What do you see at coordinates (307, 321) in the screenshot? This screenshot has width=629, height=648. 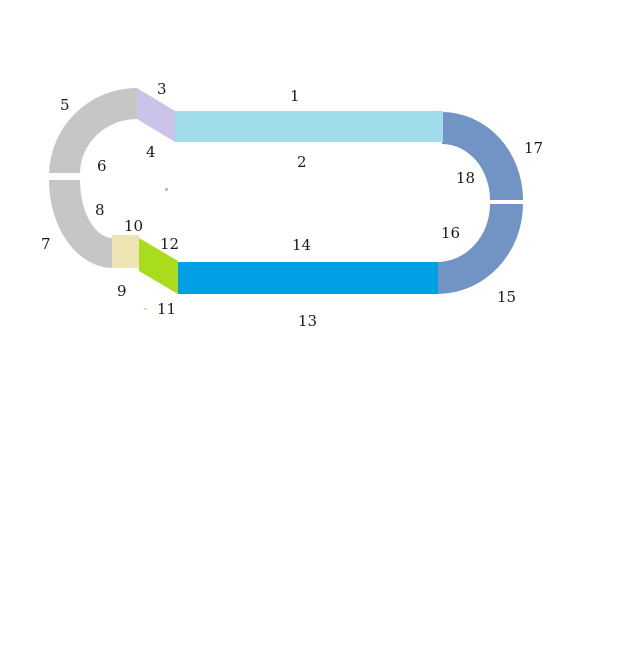 I see `segment-label-13: 13` at bounding box center [307, 321].